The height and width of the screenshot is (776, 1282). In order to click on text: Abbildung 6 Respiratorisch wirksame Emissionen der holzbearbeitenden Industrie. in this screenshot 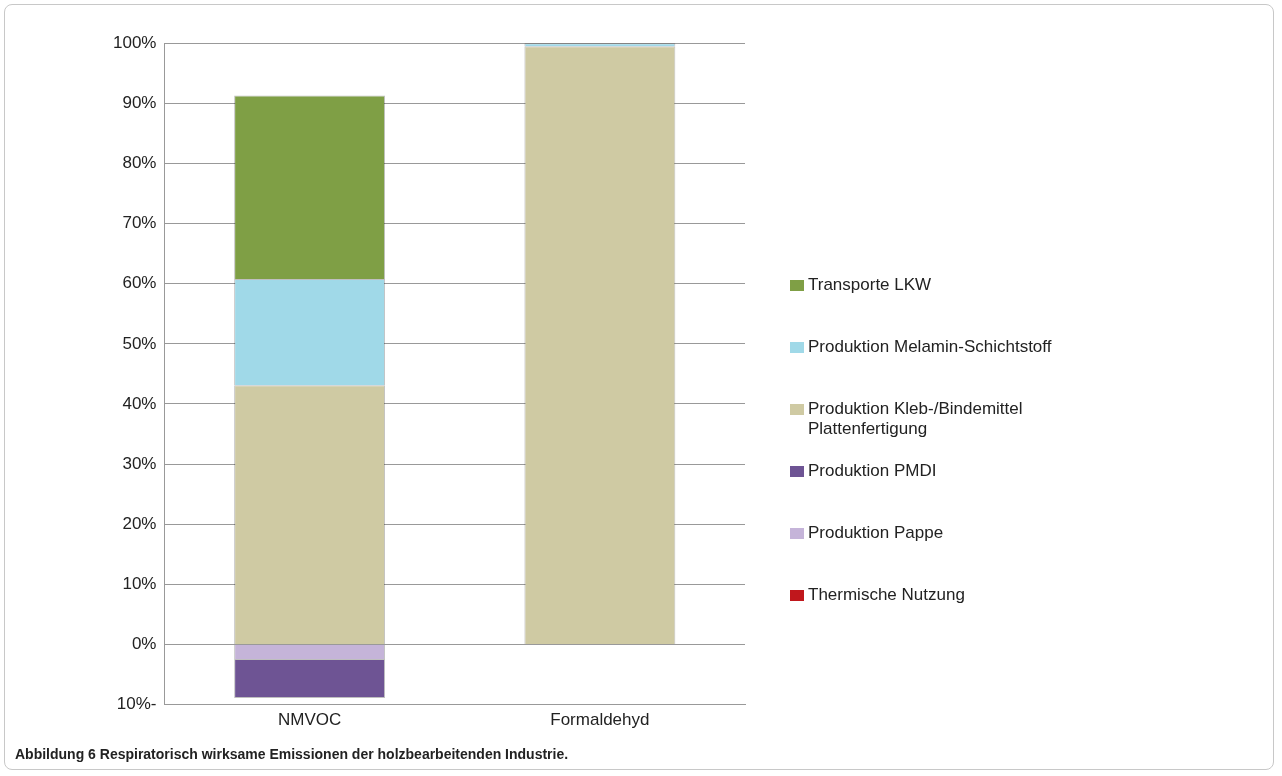, I will do `click(292, 754)`.